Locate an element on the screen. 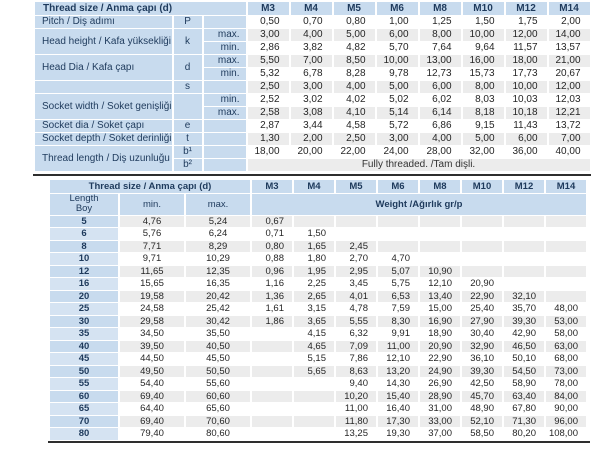 Image resolution: width=600 pixels, height=450 pixels. length-max: 10,29 is located at coordinates (218, 259).